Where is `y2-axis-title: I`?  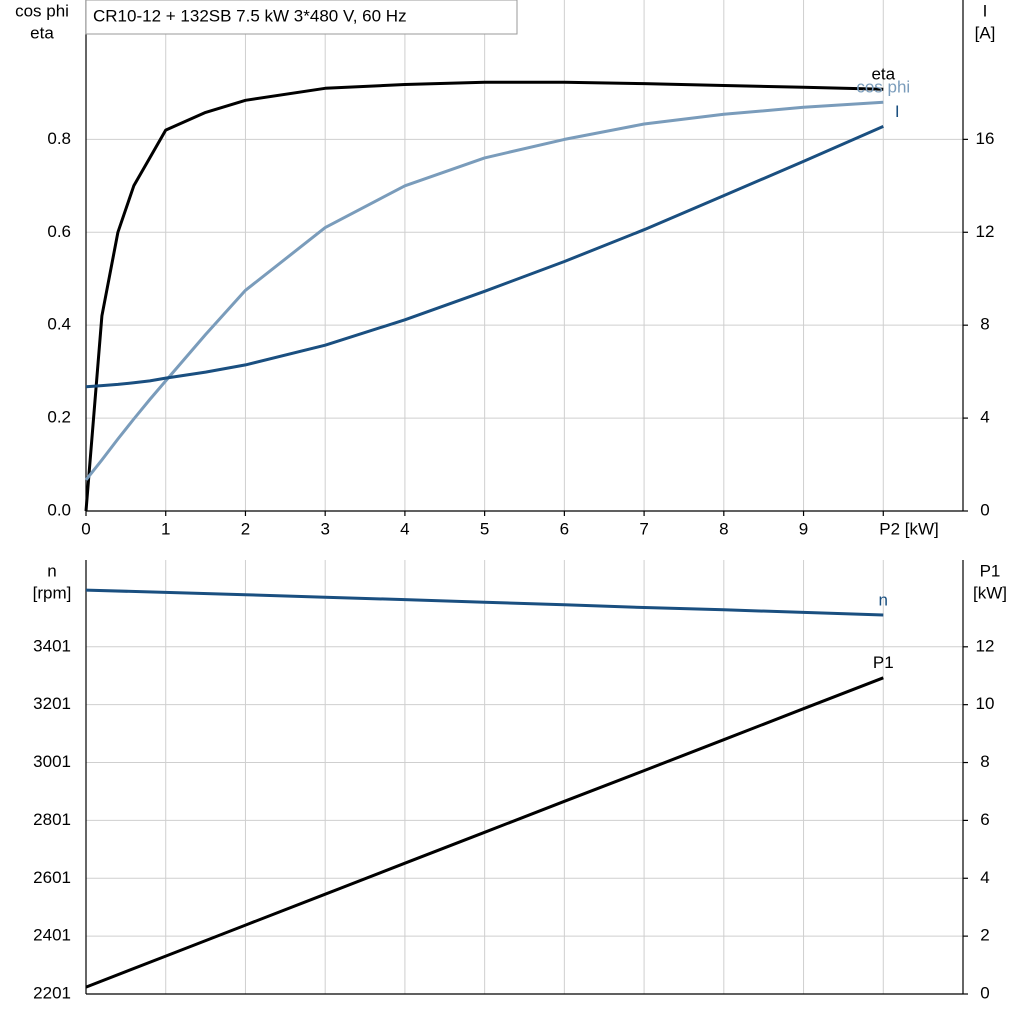 y2-axis-title: I is located at coordinates (985, 10).